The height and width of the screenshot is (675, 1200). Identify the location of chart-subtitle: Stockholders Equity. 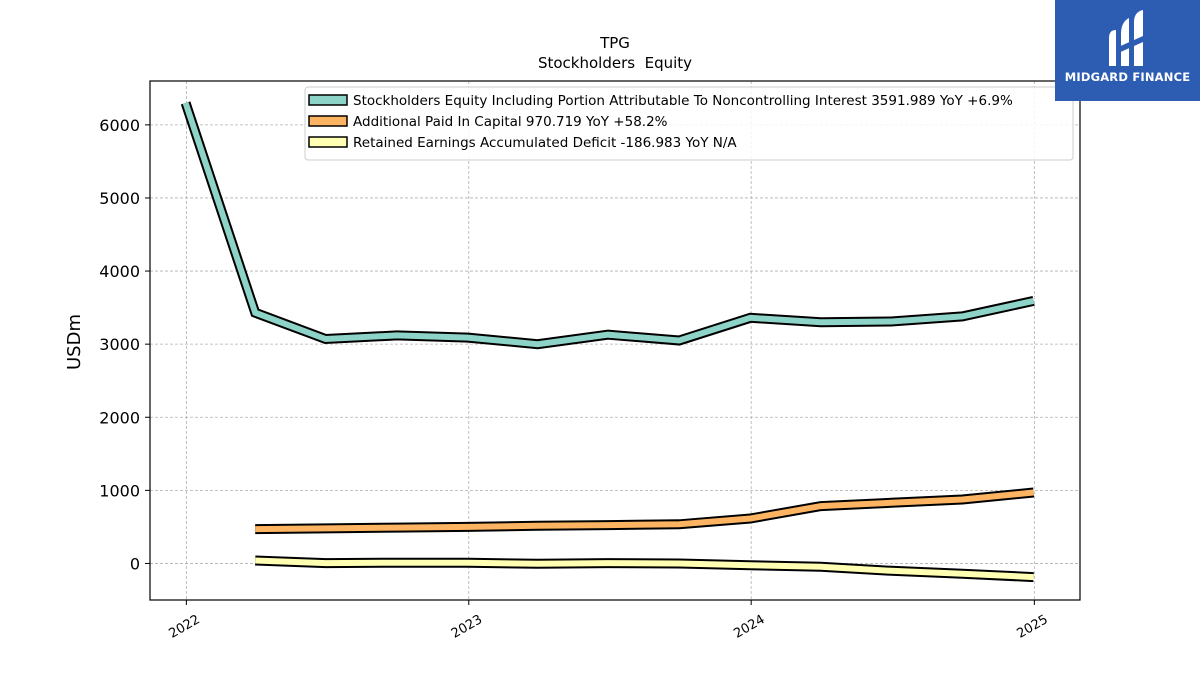
(615, 63).